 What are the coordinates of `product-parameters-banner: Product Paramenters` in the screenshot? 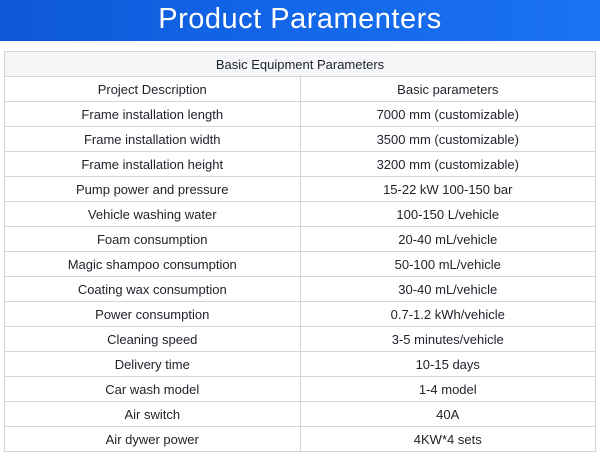 It's located at (300, 20).